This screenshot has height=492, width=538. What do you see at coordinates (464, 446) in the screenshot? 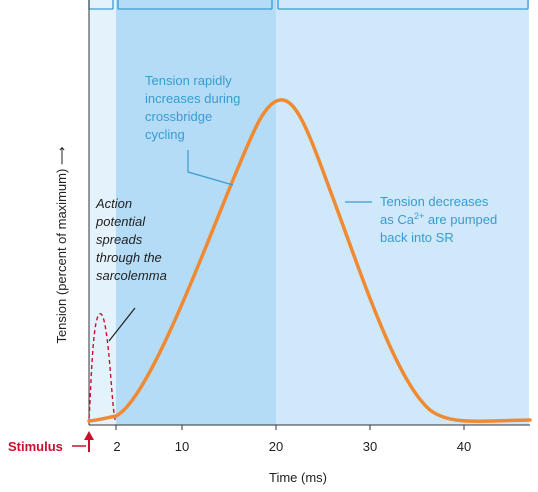
I see `x-tick-label: 40` at bounding box center [464, 446].